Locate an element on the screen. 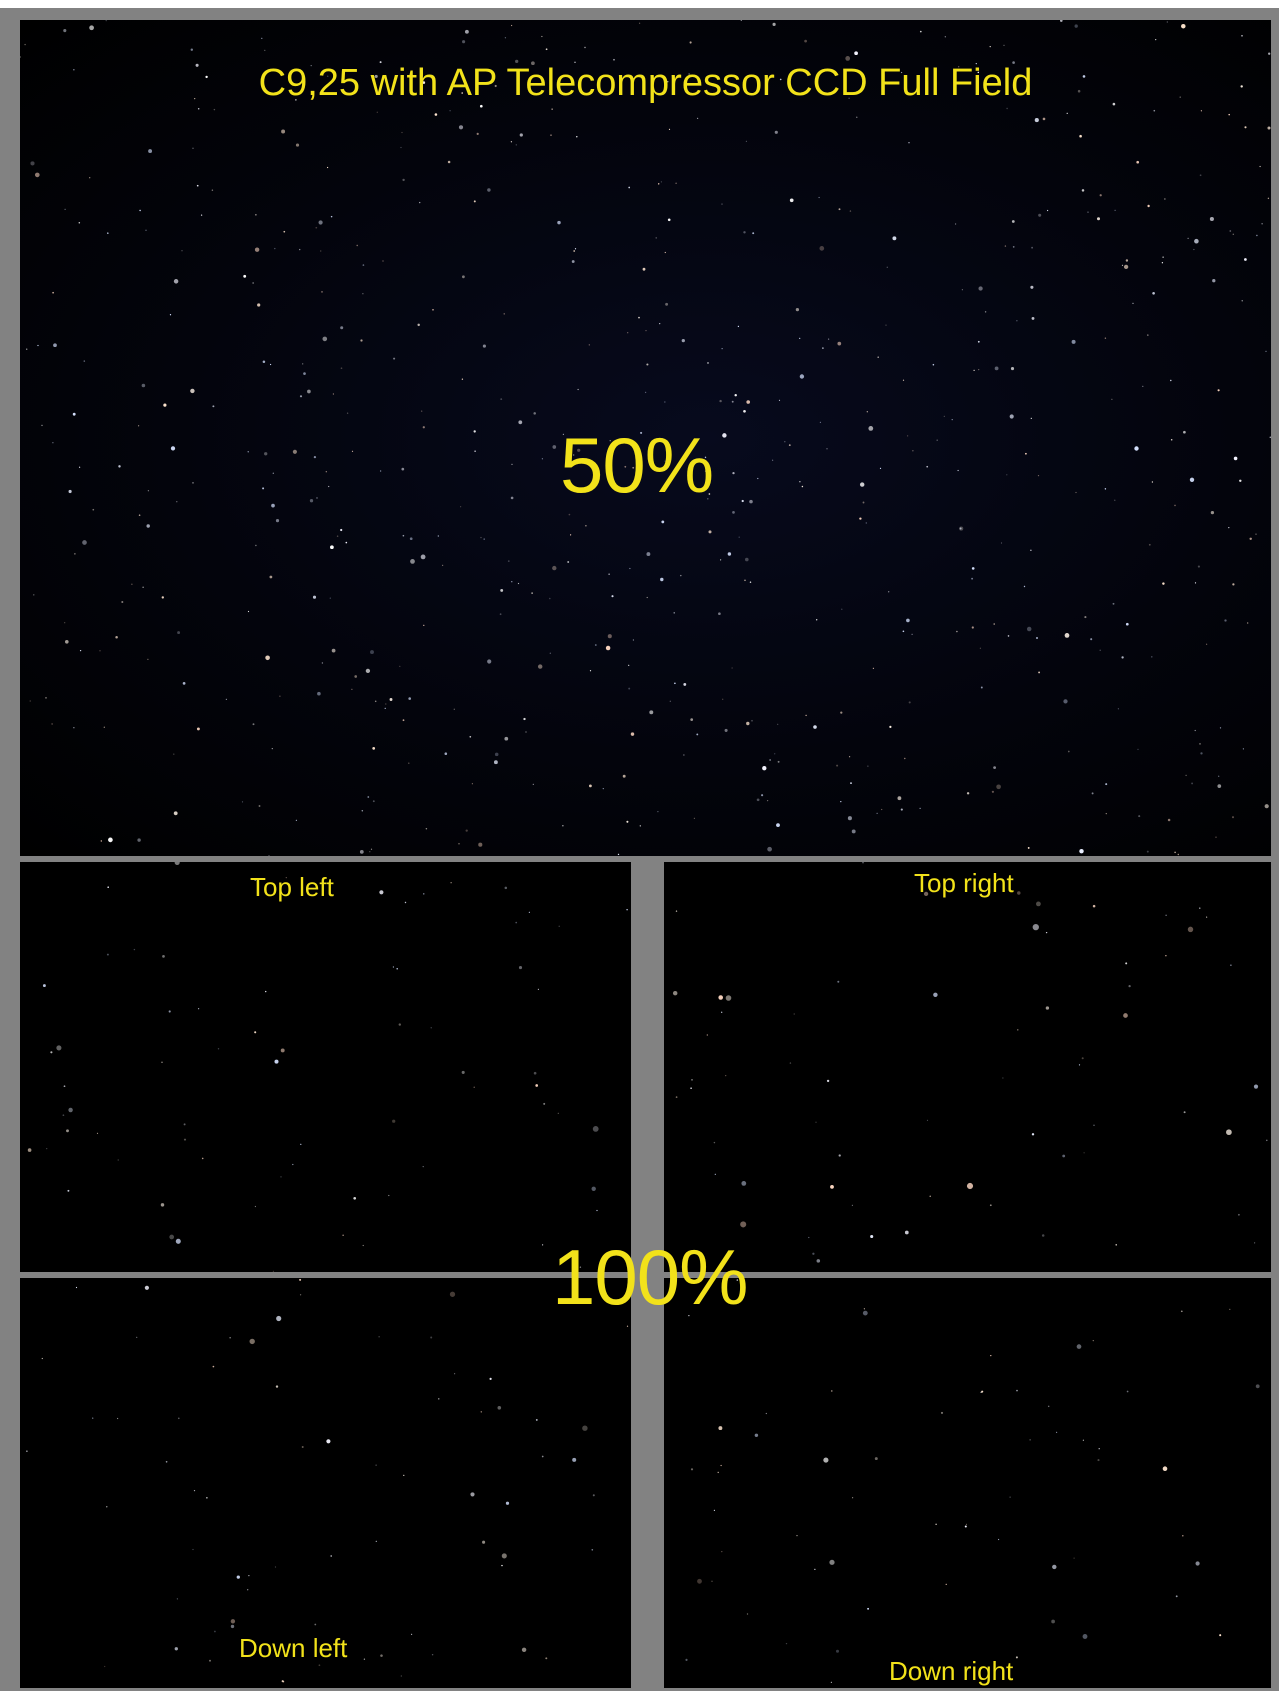  down-right-starfield is located at coordinates (967, 1483).